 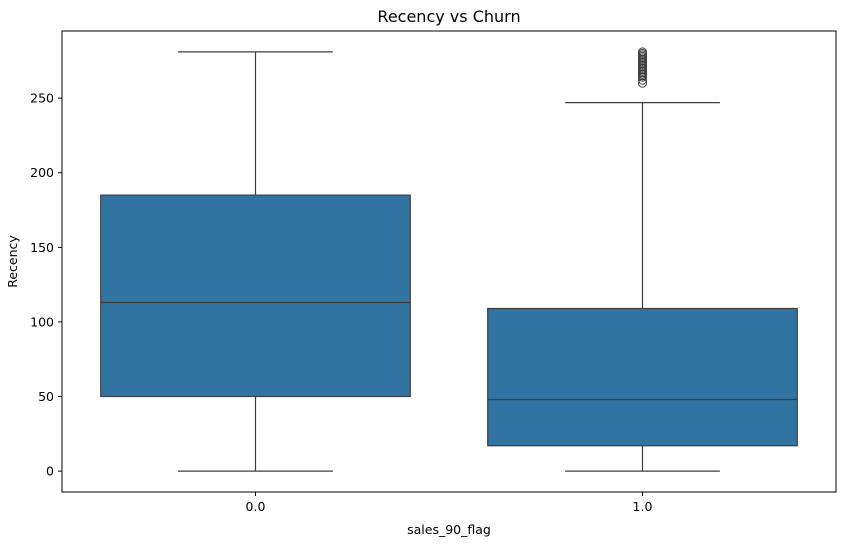 I want to click on y-tick-label: 200, so click(x=42, y=172).